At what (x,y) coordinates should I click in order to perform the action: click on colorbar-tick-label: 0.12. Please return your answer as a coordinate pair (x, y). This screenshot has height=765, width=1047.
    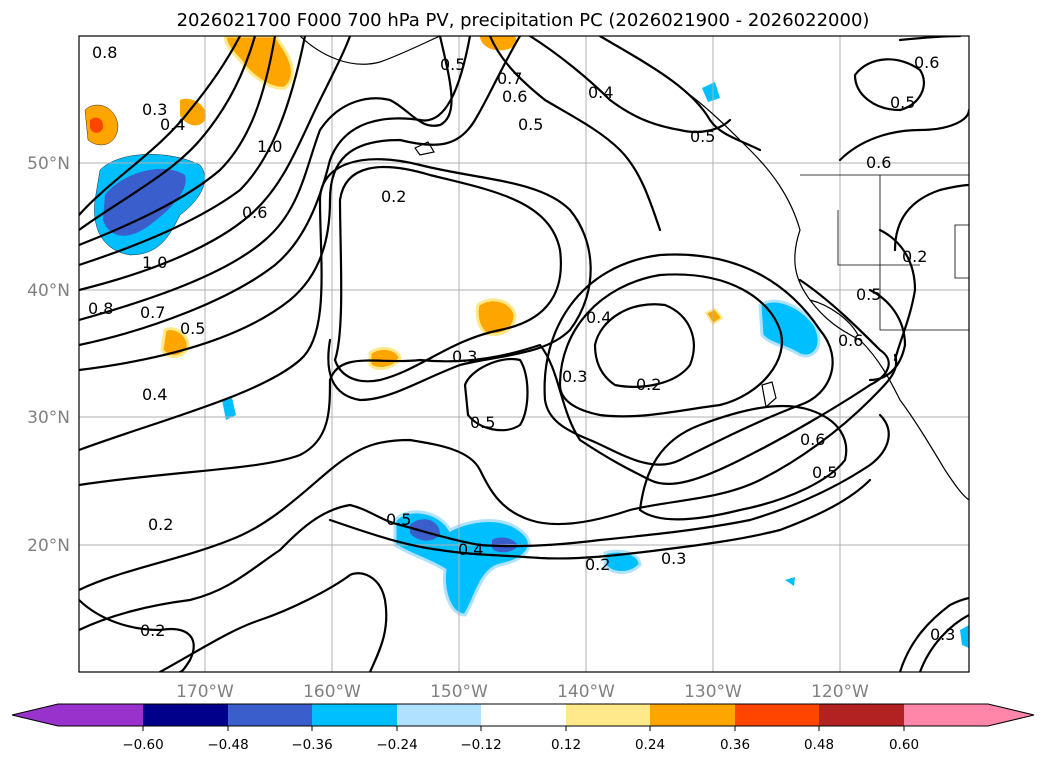
    Looking at the image, I should click on (566, 745).